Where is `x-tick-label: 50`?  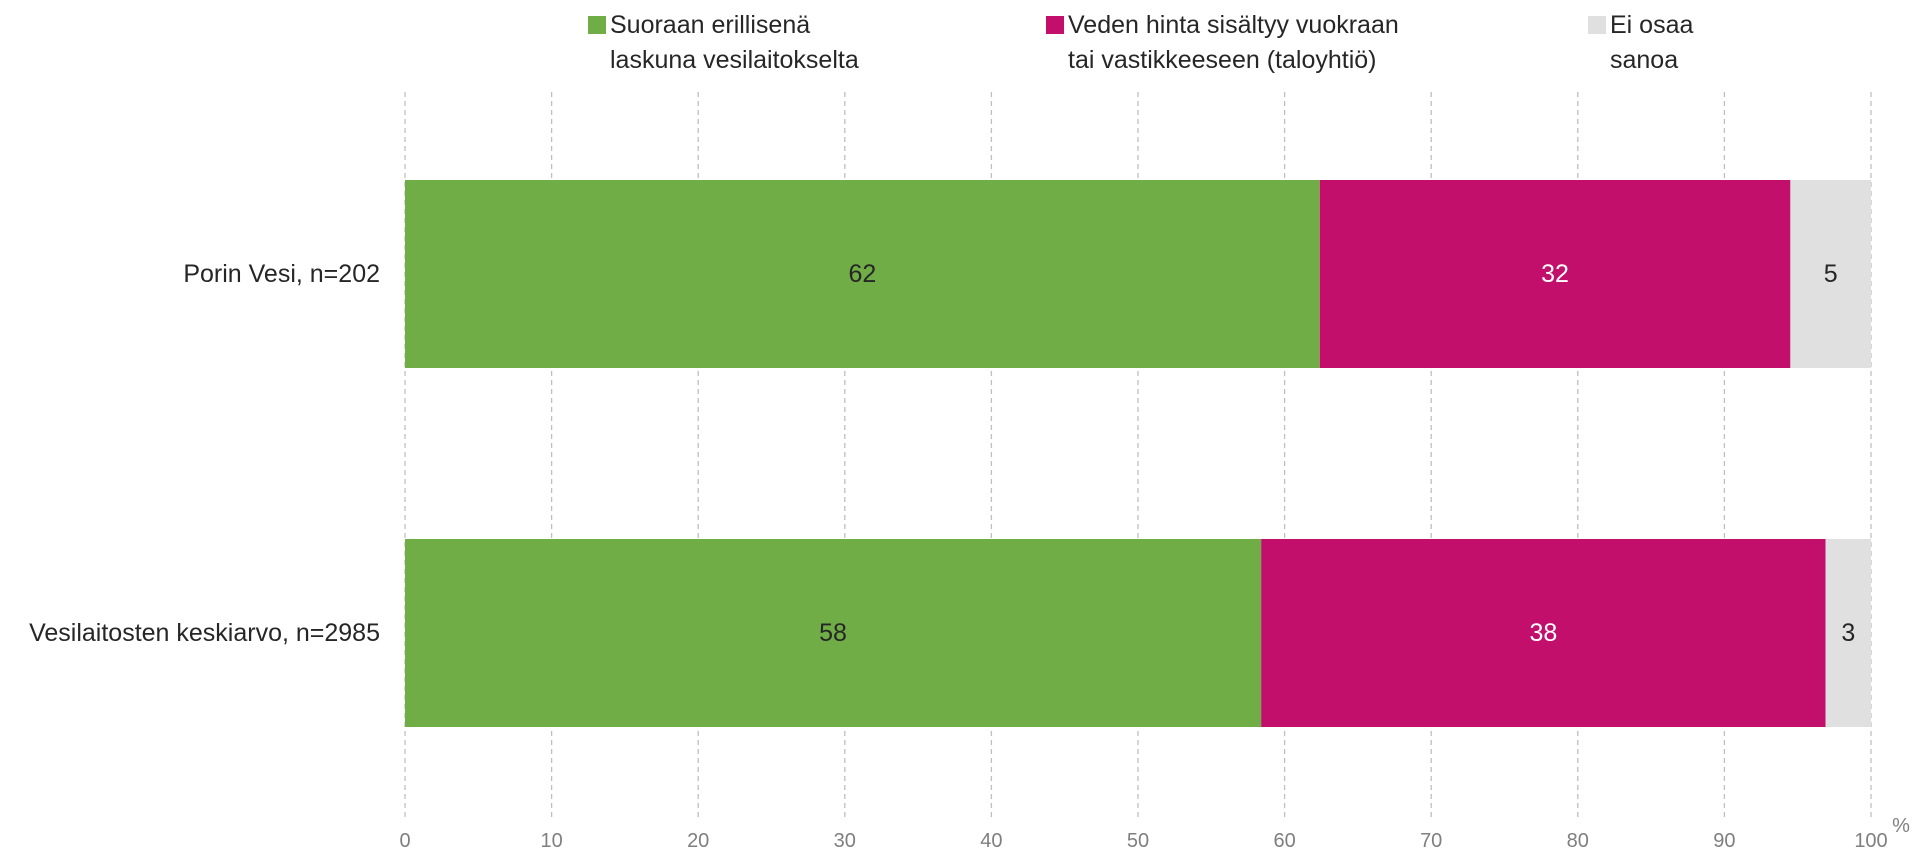
x-tick-label: 50 is located at coordinates (1138, 841).